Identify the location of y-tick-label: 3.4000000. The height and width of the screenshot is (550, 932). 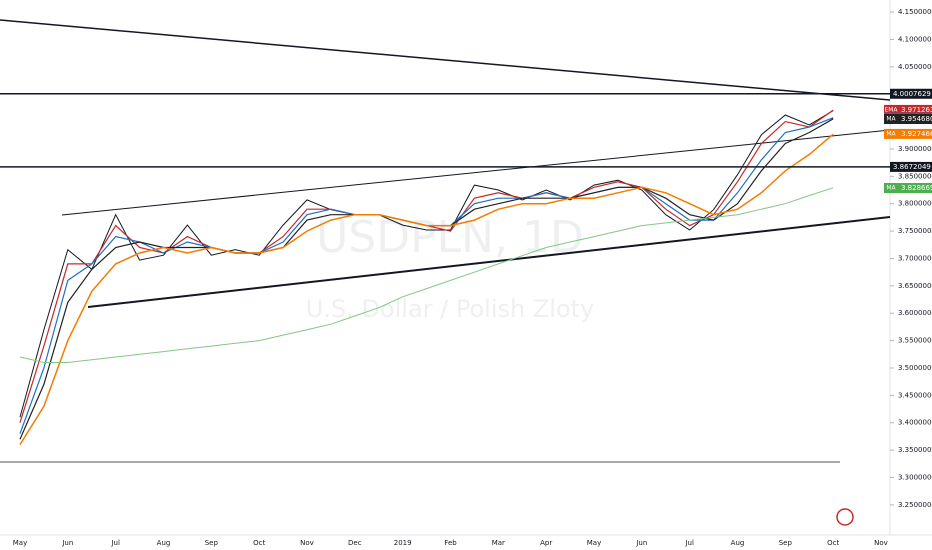
(915, 423).